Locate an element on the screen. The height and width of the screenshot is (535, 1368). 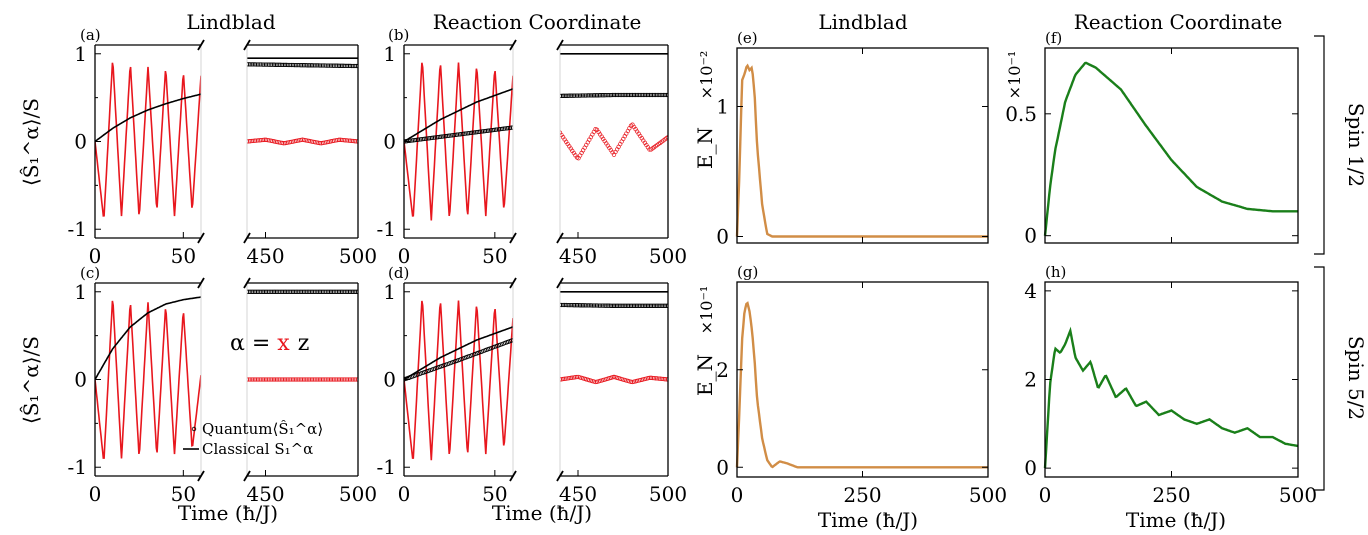
plot-area is located at coordinates (148, 377).